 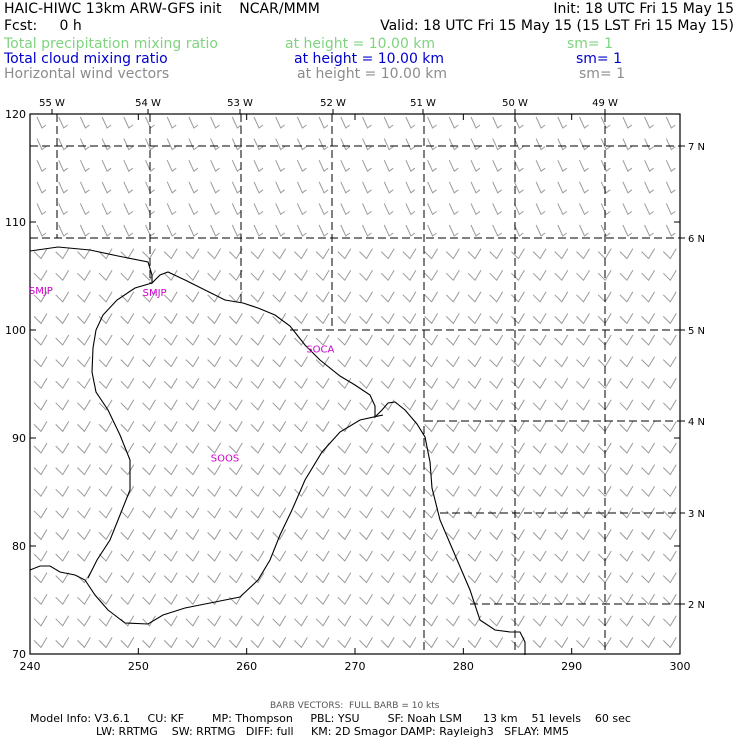 I want to click on region-label: SOOS, so click(x=225, y=458).